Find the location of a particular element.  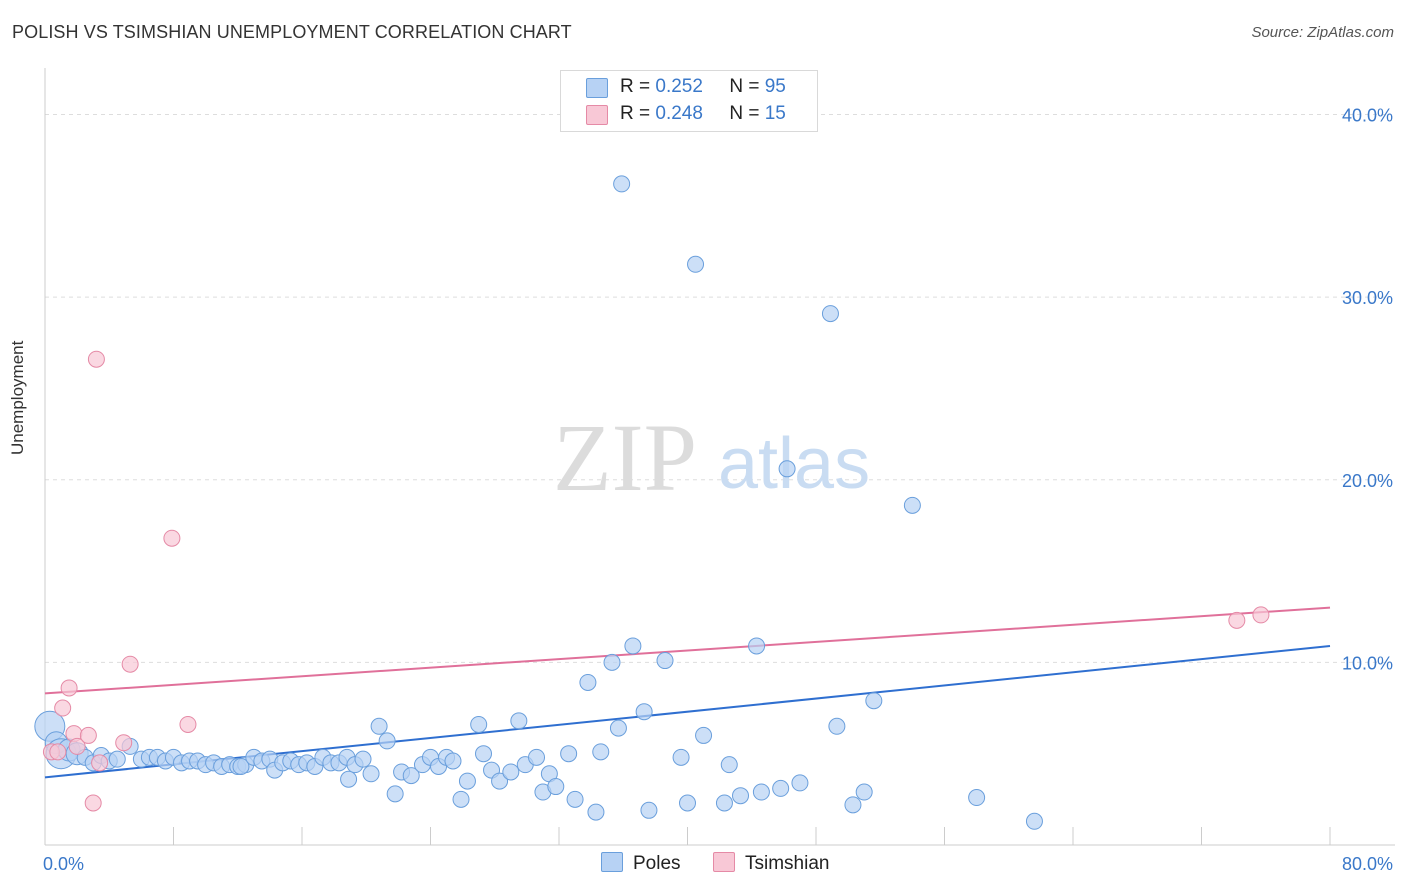

watermark: ZIP atlas is located at coordinates (711, 457).